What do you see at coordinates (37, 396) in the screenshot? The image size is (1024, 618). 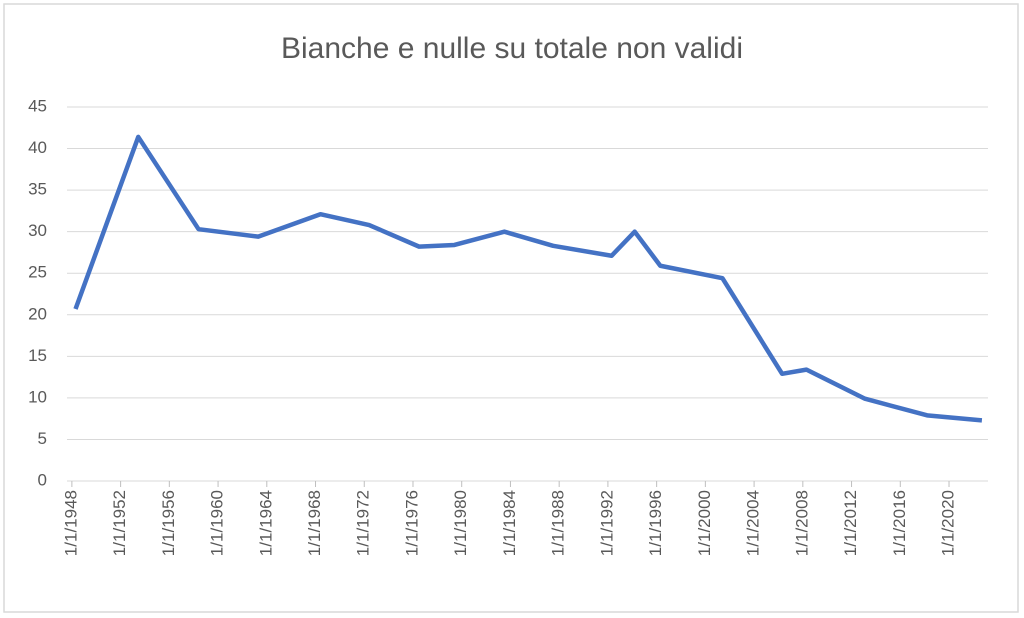 I see `y-tick-label: 10` at bounding box center [37, 396].